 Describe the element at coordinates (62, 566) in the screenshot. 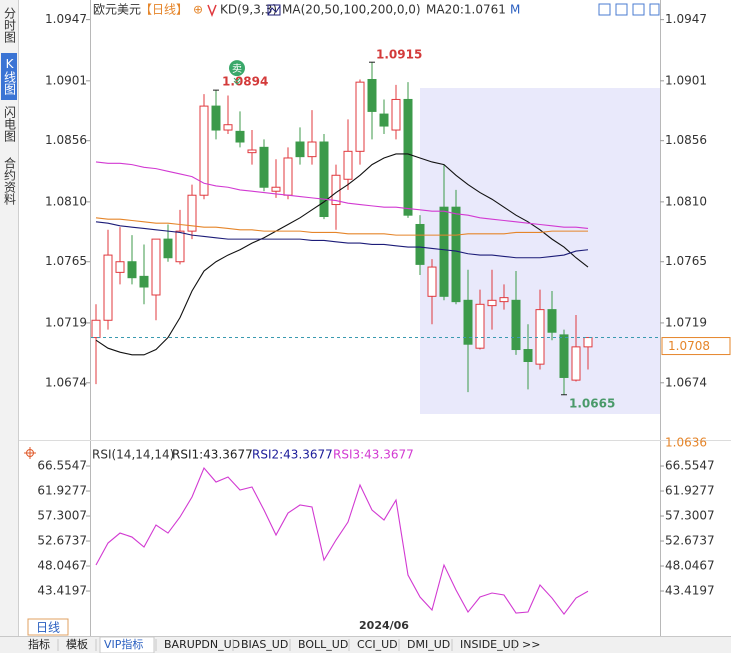

I see `y-tick-label: 48.0467` at that location.